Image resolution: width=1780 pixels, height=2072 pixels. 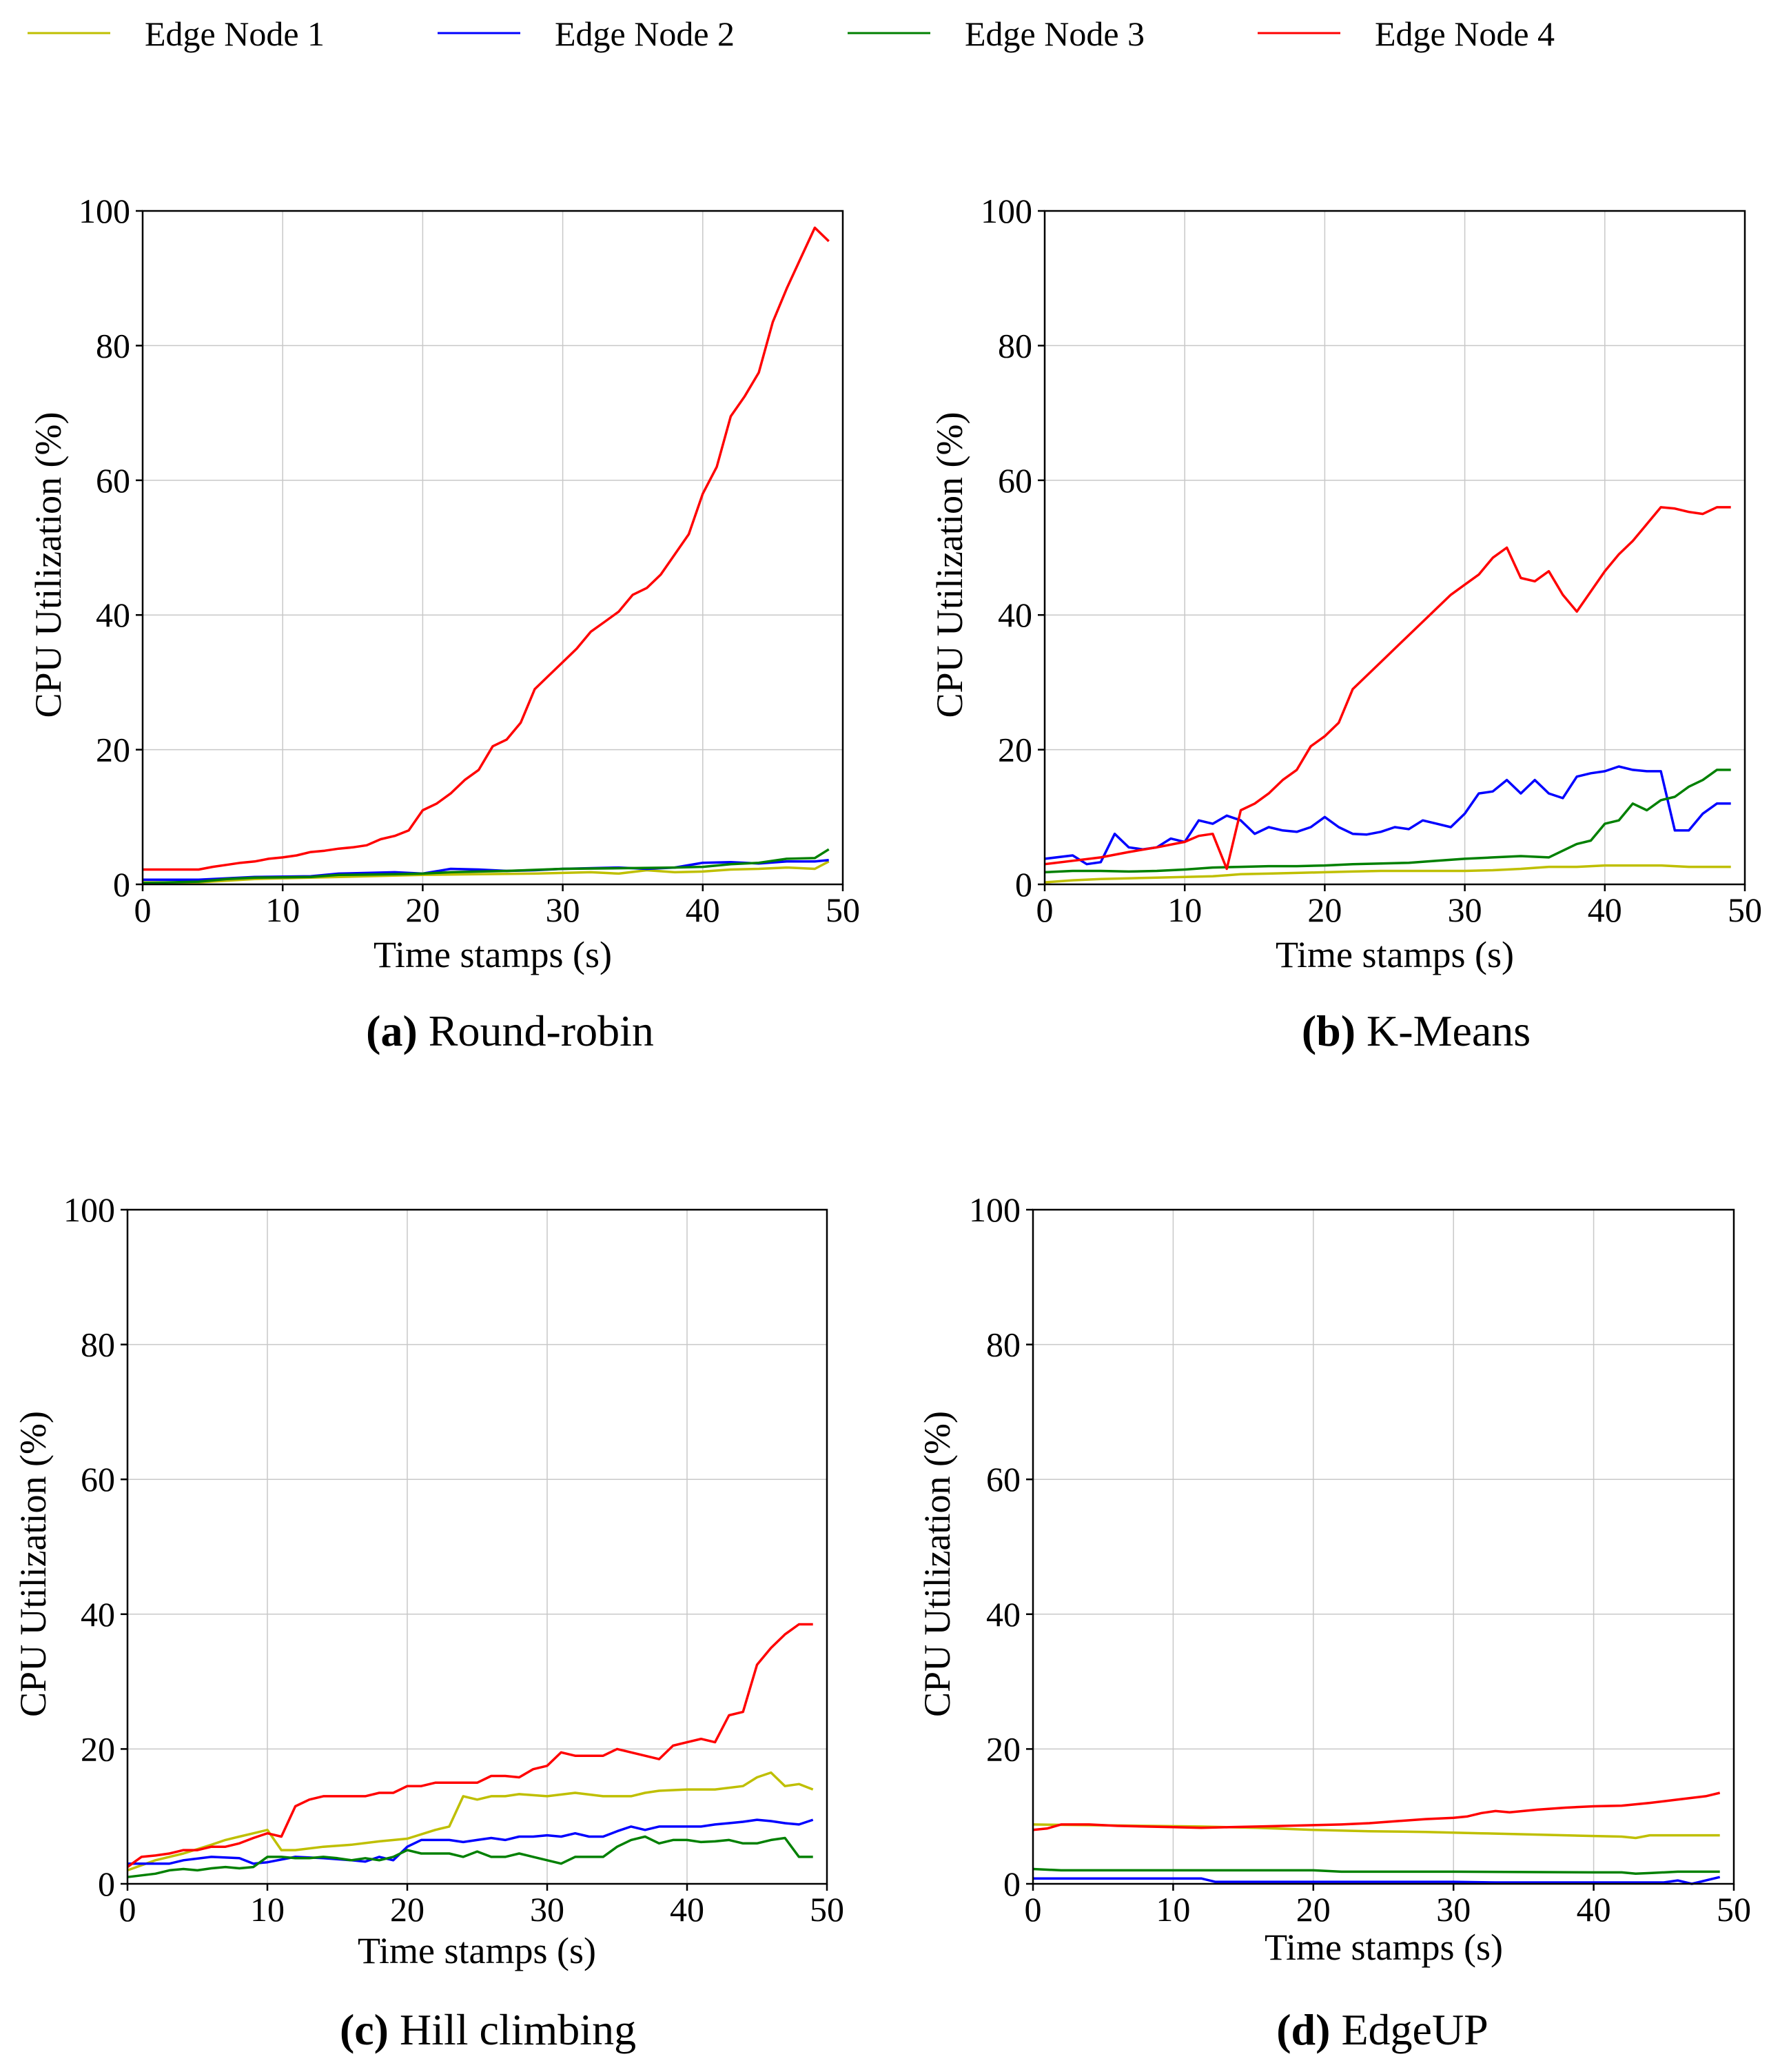 I want to click on panel-caption: (a) Round-robin, so click(x=510, y=1030).